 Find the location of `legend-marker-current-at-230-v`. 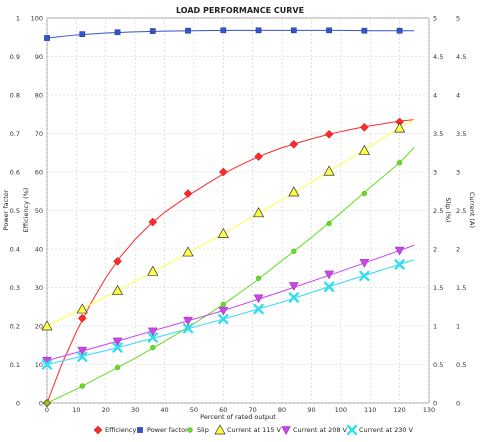

legend-marker-current-at-230-v is located at coordinates (352, 430).